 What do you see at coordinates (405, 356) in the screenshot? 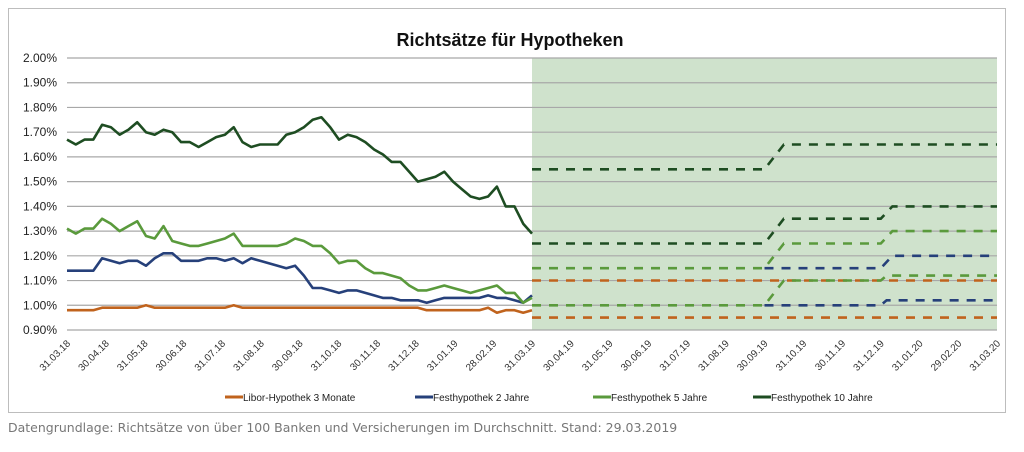
I see `x-tick-label: 31.12.18` at bounding box center [405, 356].